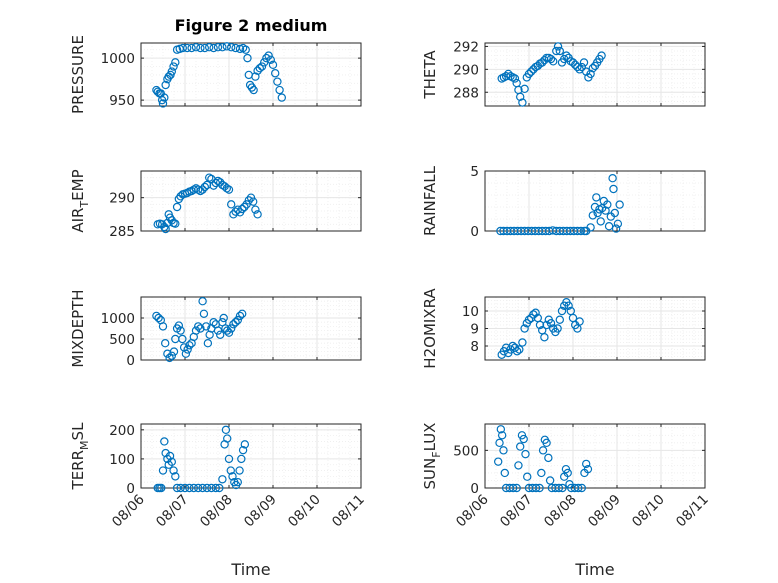  What do you see at coordinates (78, 328) in the screenshot?
I see `y-axis-label: MIXDEPTH` at bounding box center [78, 328].